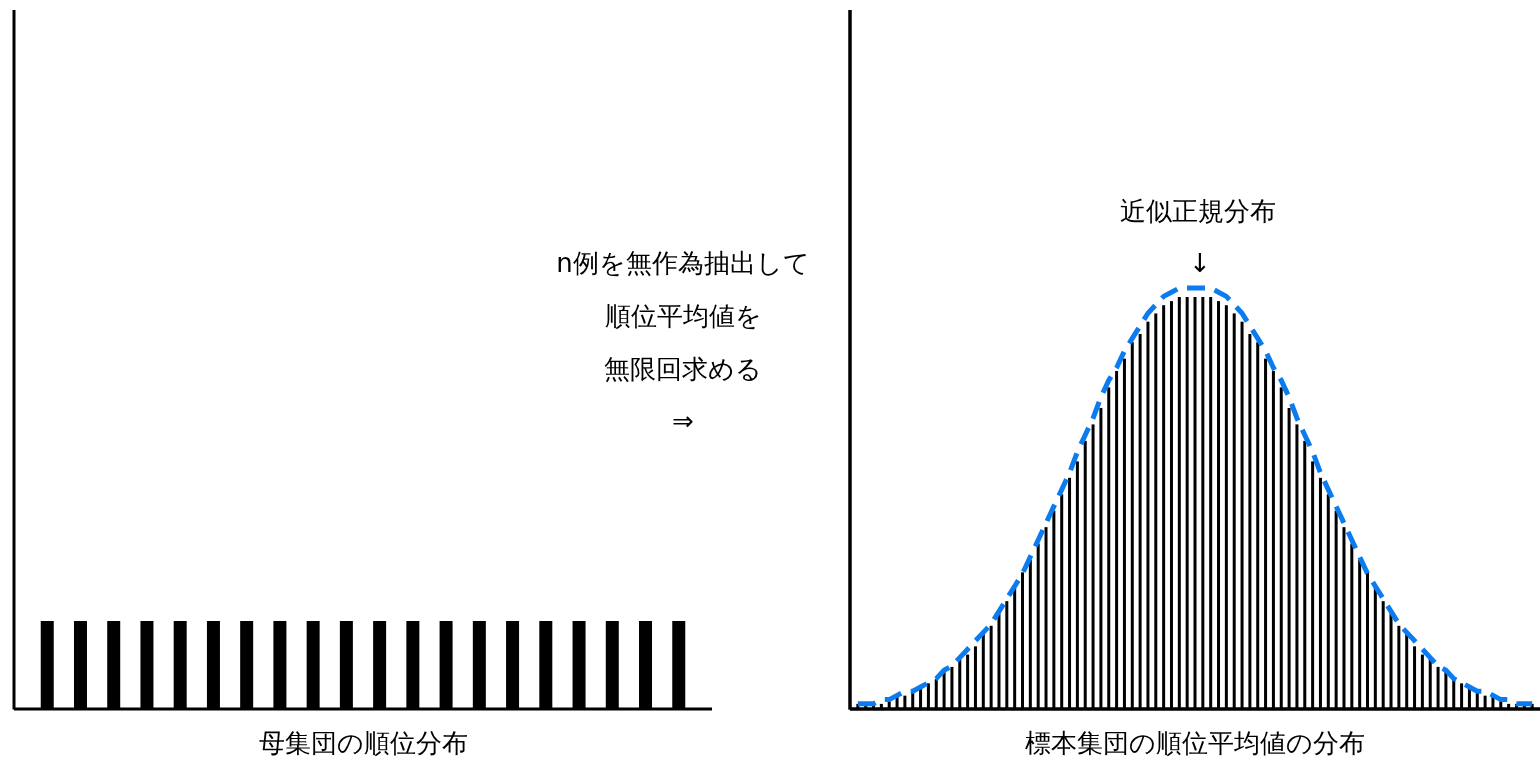 This screenshot has height=762, width=1540. Describe the element at coordinates (683, 316) in the screenshot. I see `text: 順位平均値を` at that location.